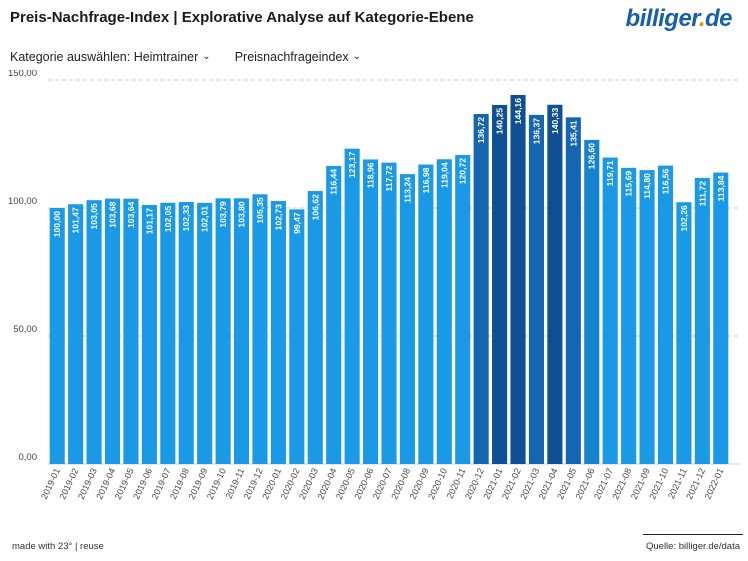 The height and width of the screenshot is (561, 748). I want to click on y-tick-label: 100,00, so click(22, 201).